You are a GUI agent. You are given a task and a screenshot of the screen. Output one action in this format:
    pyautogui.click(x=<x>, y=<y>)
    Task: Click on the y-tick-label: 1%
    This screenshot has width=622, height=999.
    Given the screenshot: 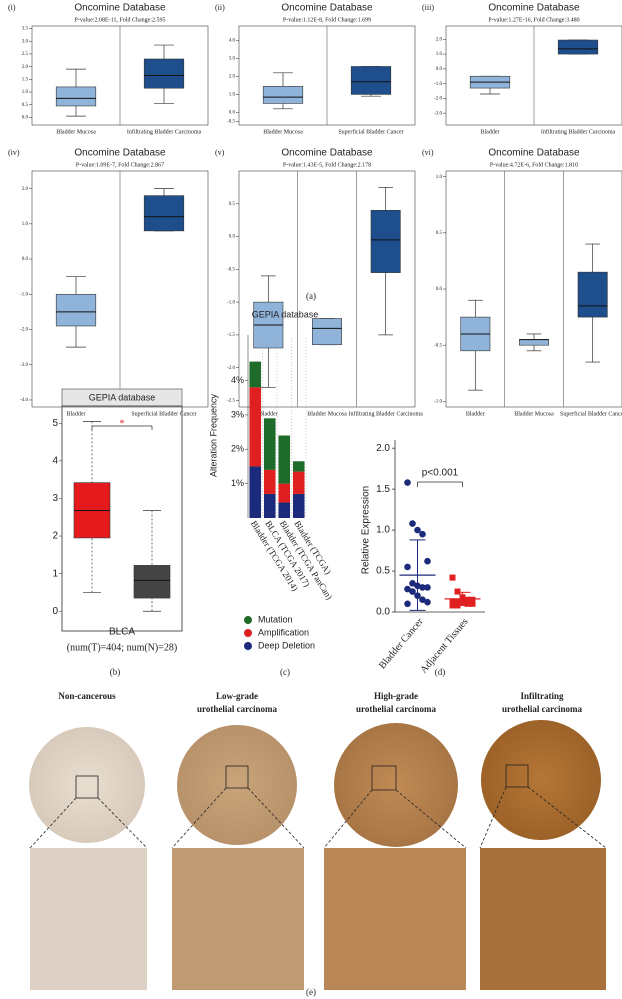 What is the action you would take?
    pyautogui.click(x=237, y=483)
    